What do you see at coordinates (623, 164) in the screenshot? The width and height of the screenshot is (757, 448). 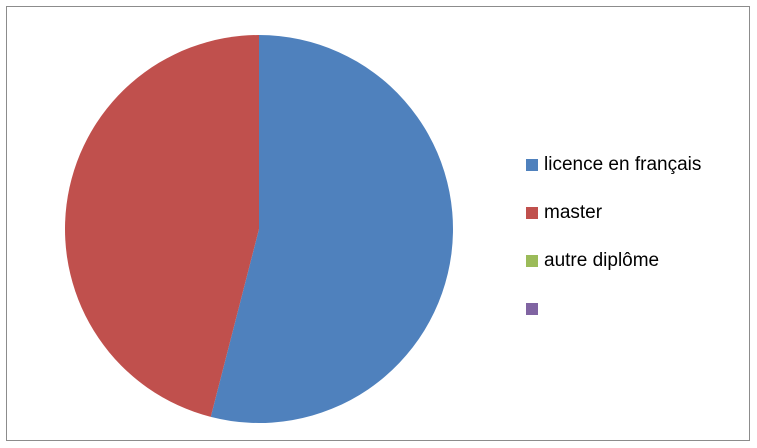 I see `legend-label: licence en français` at bounding box center [623, 164].